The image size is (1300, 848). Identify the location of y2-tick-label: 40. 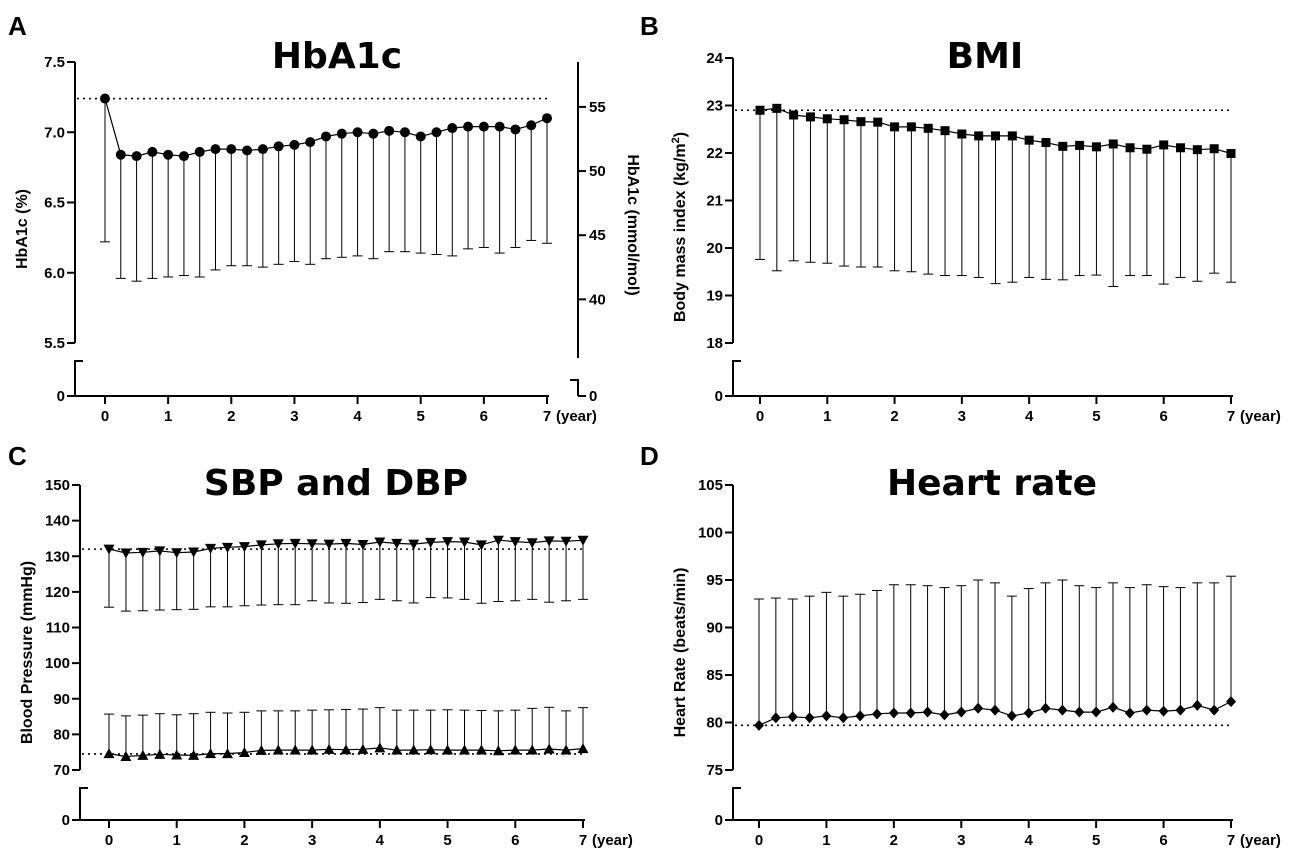
(597, 299).